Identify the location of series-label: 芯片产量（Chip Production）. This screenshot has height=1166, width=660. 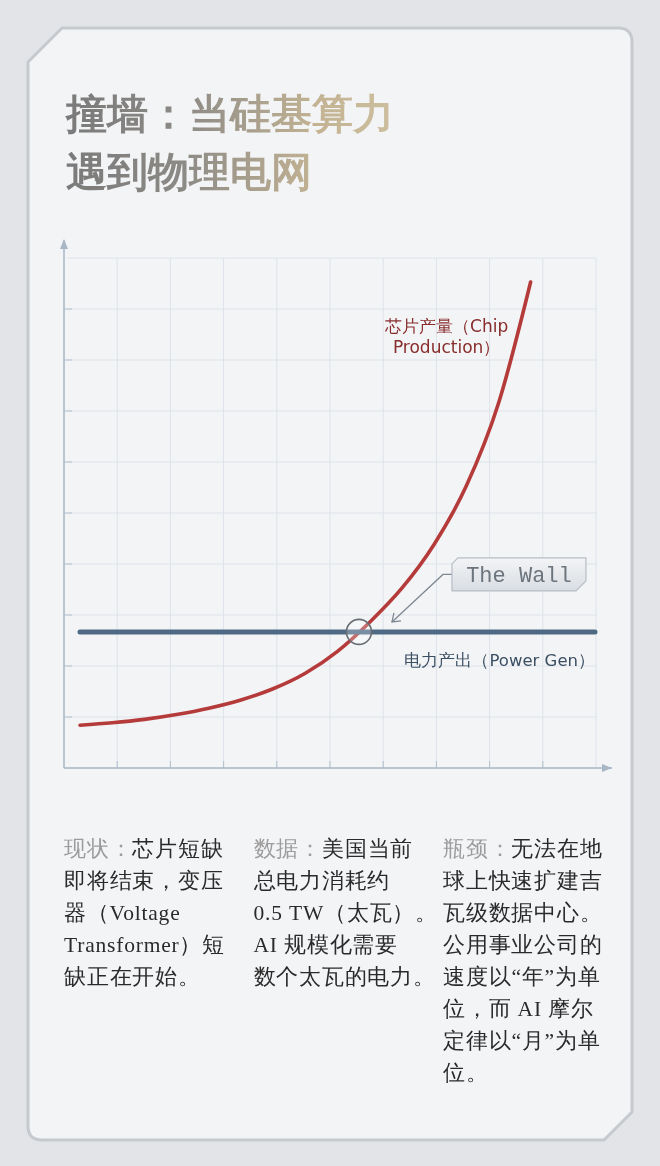
(446, 336).